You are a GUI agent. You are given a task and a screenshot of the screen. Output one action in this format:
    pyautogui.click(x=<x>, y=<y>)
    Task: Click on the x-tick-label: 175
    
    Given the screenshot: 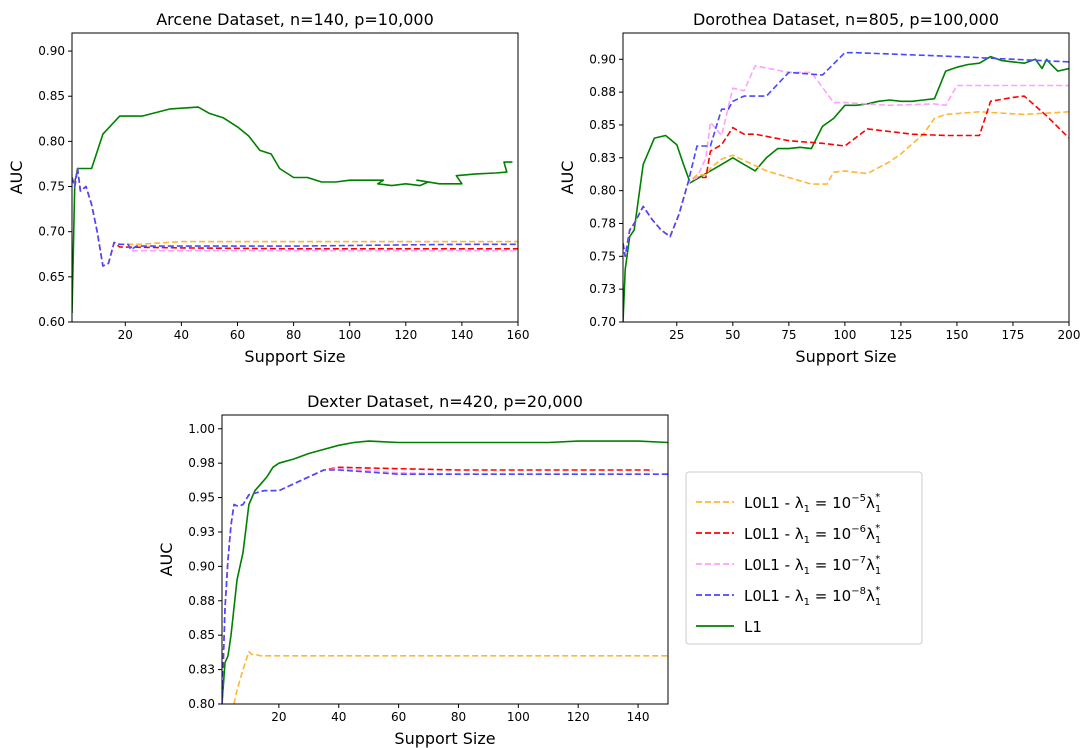 What is the action you would take?
    pyautogui.click(x=1013, y=335)
    